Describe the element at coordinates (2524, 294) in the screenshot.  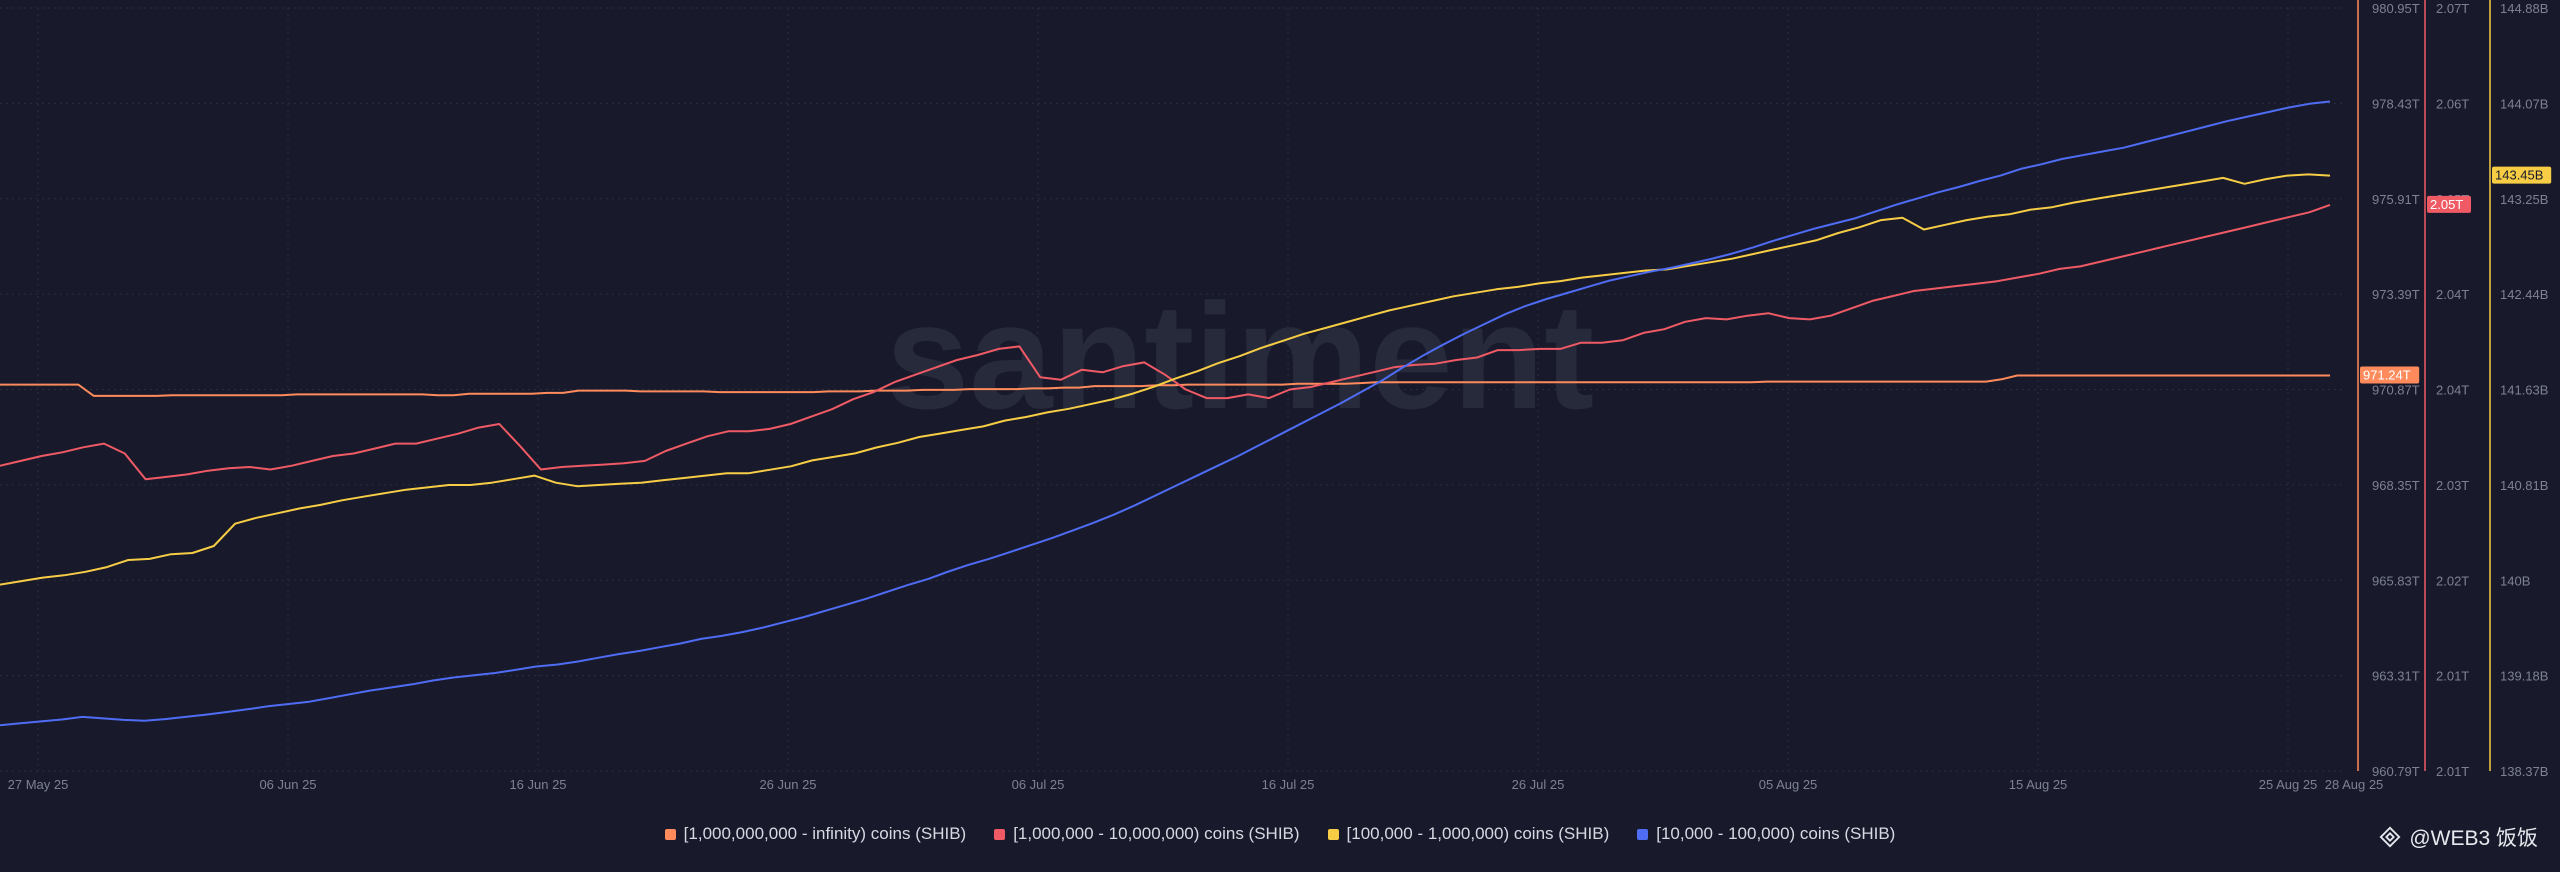
I see `y-tick-label: 142.44B` at that location.